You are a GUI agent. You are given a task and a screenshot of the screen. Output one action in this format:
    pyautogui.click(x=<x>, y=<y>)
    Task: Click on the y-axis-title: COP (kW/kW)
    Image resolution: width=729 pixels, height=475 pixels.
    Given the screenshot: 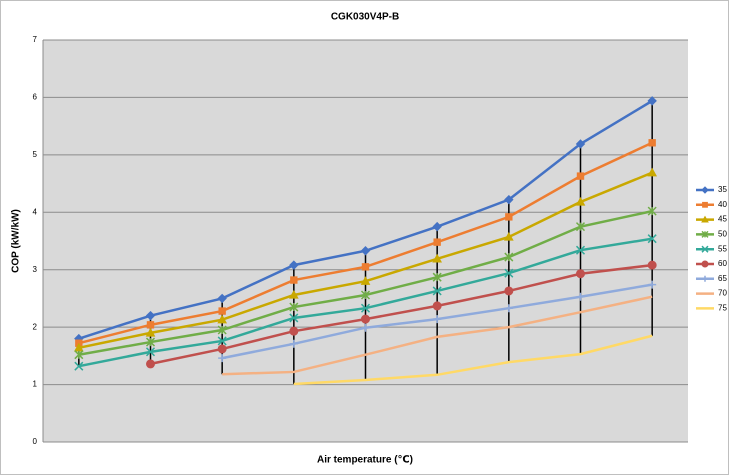 What is the action you would take?
    pyautogui.click(x=16, y=241)
    